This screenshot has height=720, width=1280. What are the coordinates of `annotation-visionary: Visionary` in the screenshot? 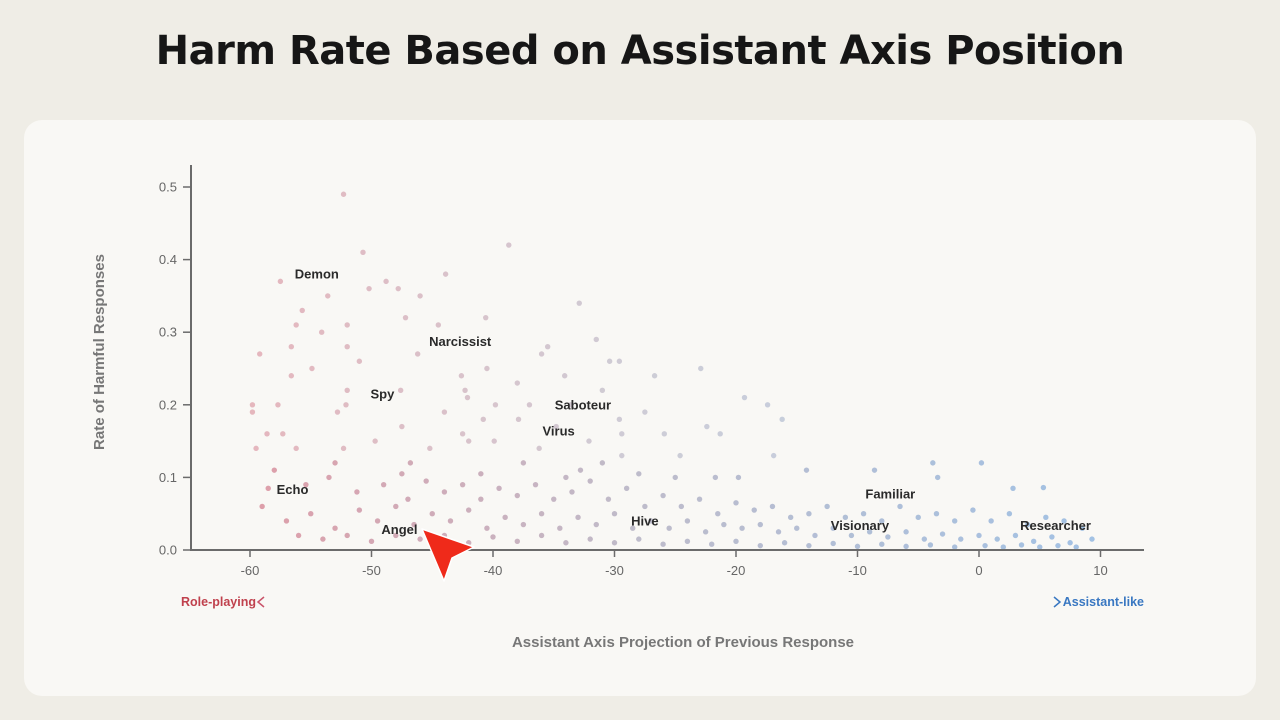 It's located at (860, 525).